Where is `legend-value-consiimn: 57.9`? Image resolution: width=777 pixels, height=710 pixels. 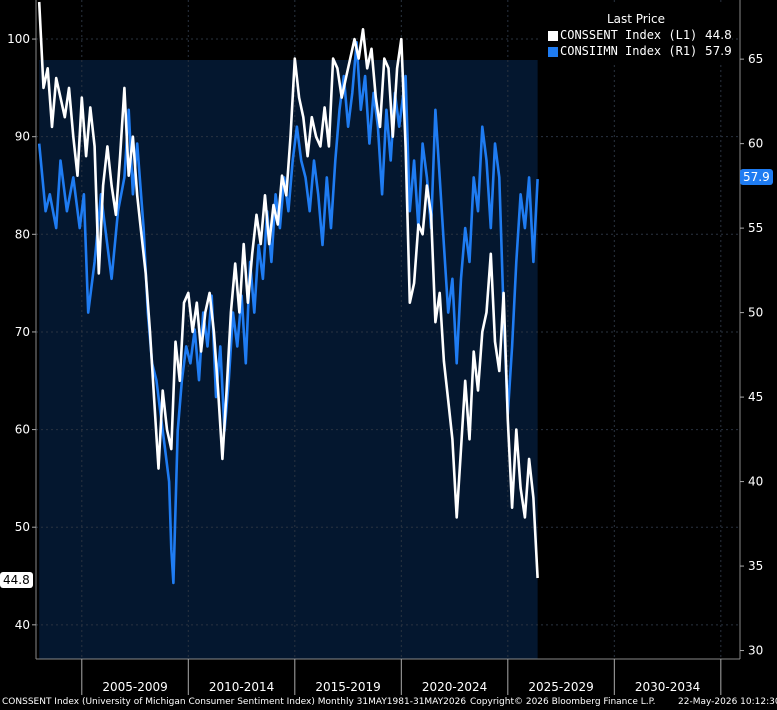 legend-value-consiimn: 57.9 is located at coordinates (718, 51).